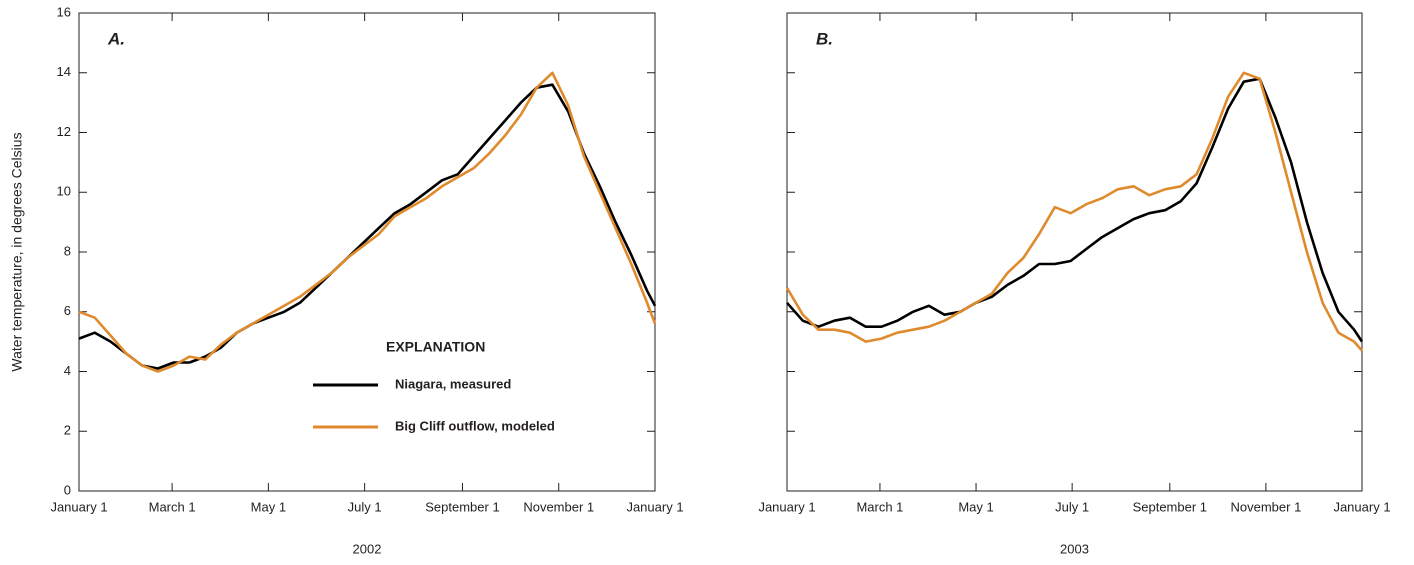 The height and width of the screenshot is (565, 1414). I want to click on y-tick-label: 4, so click(67, 370).